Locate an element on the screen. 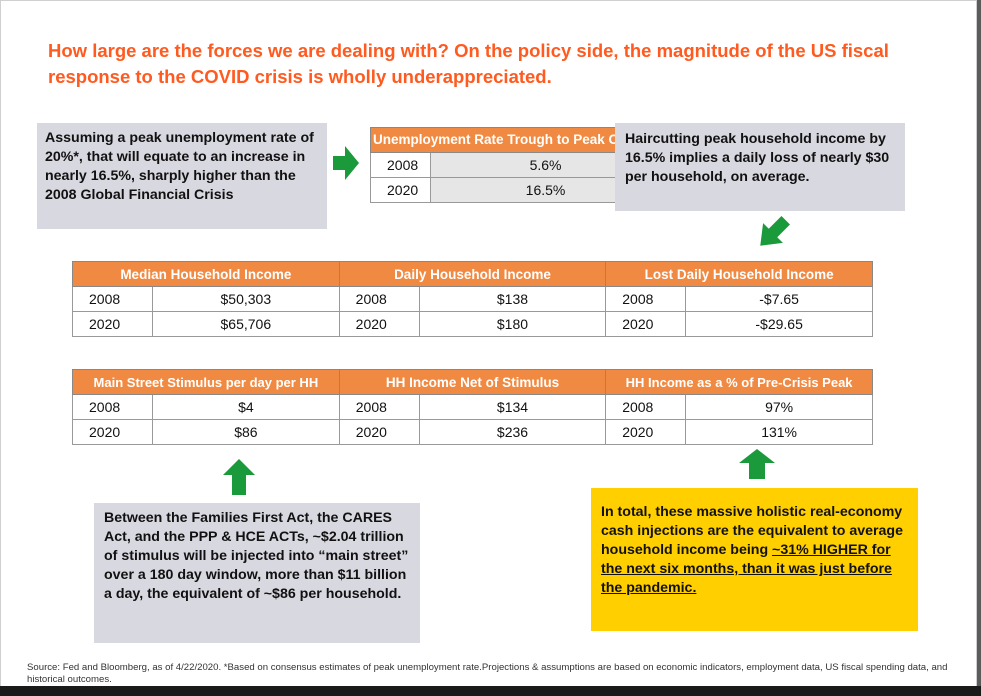 The image size is (981, 696). value-cell: $236 is located at coordinates (512, 432).